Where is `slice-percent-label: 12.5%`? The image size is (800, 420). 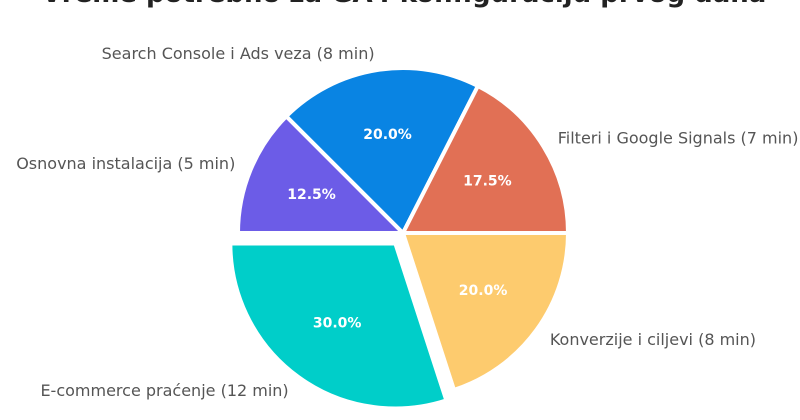
slice-percent-label: 12.5% is located at coordinates (311, 195).